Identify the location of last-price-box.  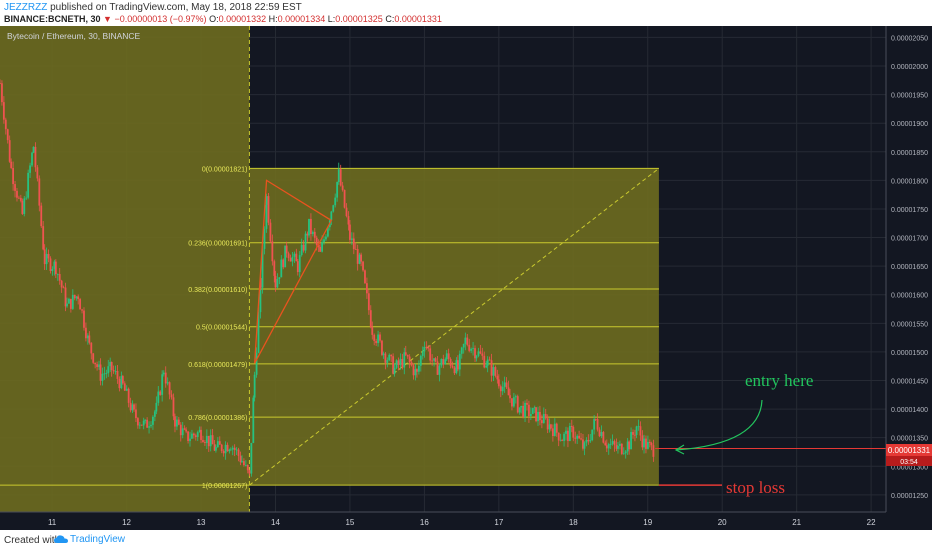
(909, 450).